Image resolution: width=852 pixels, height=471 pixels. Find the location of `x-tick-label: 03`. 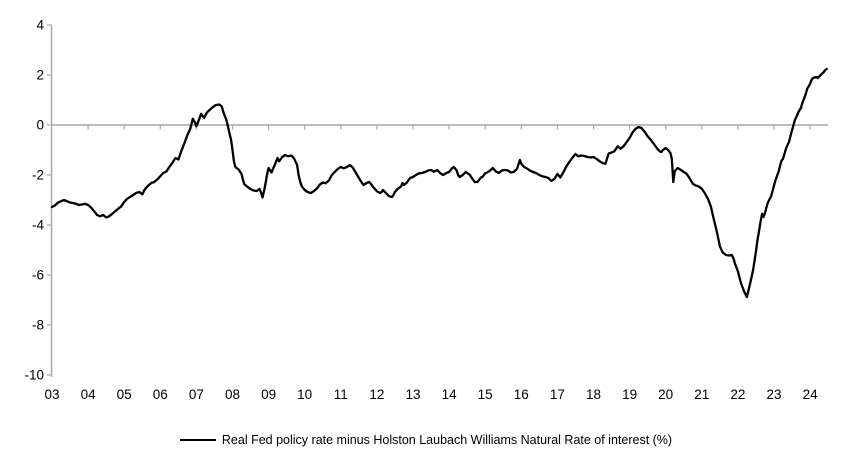

x-tick-label: 03 is located at coordinates (51, 394).